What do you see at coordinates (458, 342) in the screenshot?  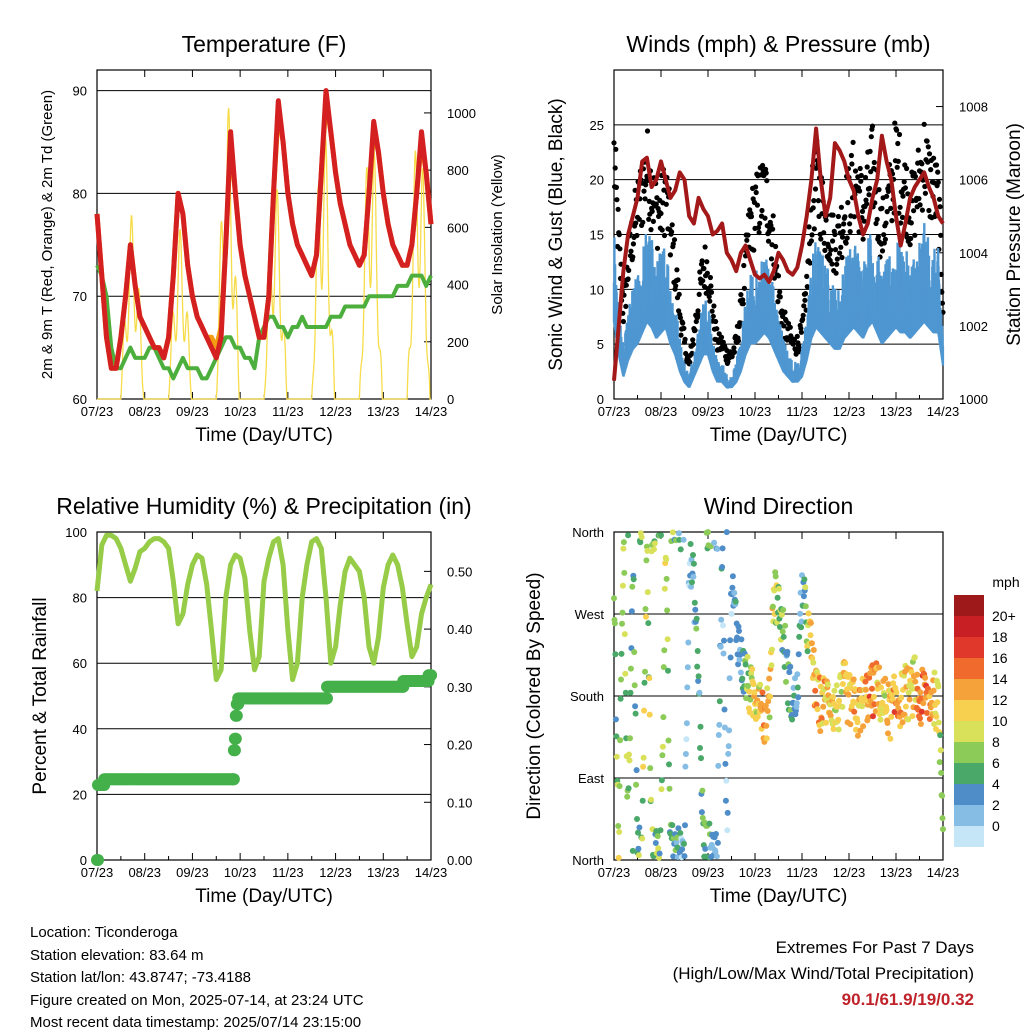 I see `y-right-tick-label: 200` at bounding box center [458, 342].